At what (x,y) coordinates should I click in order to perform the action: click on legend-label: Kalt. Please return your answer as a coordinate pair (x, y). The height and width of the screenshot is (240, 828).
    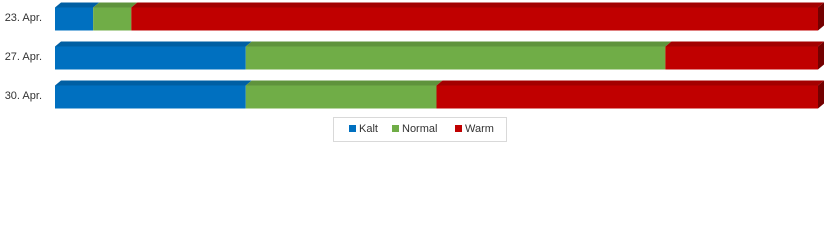
    Looking at the image, I should click on (368, 129).